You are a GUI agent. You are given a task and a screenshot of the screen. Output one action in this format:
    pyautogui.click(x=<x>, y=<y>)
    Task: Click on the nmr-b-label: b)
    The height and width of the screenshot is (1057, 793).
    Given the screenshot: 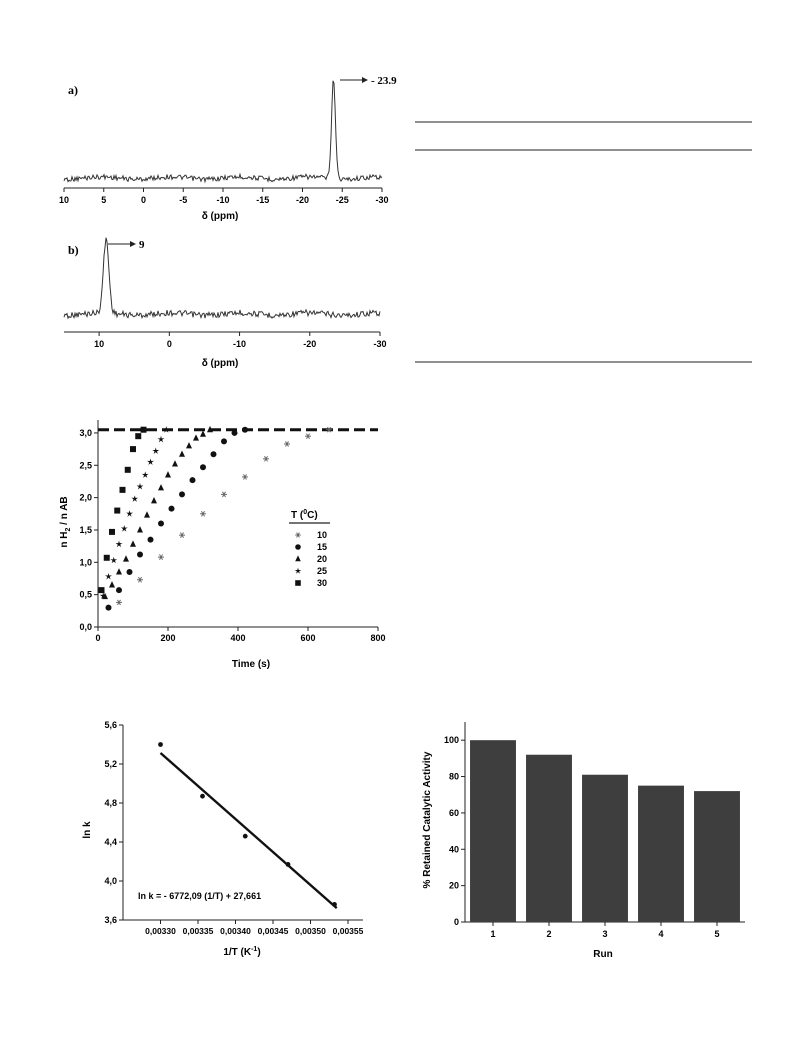 What is the action you would take?
    pyautogui.click(x=73, y=250)
    